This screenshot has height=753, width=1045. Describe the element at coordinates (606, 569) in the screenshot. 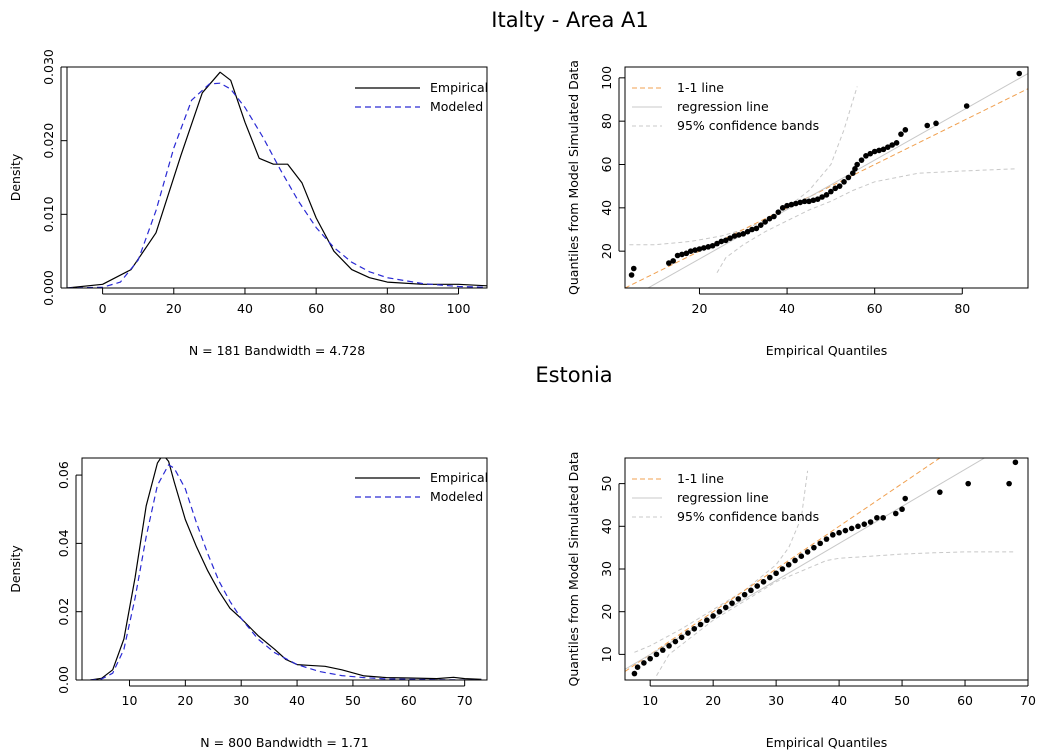

I see `y-tick-label: 30` at that location.